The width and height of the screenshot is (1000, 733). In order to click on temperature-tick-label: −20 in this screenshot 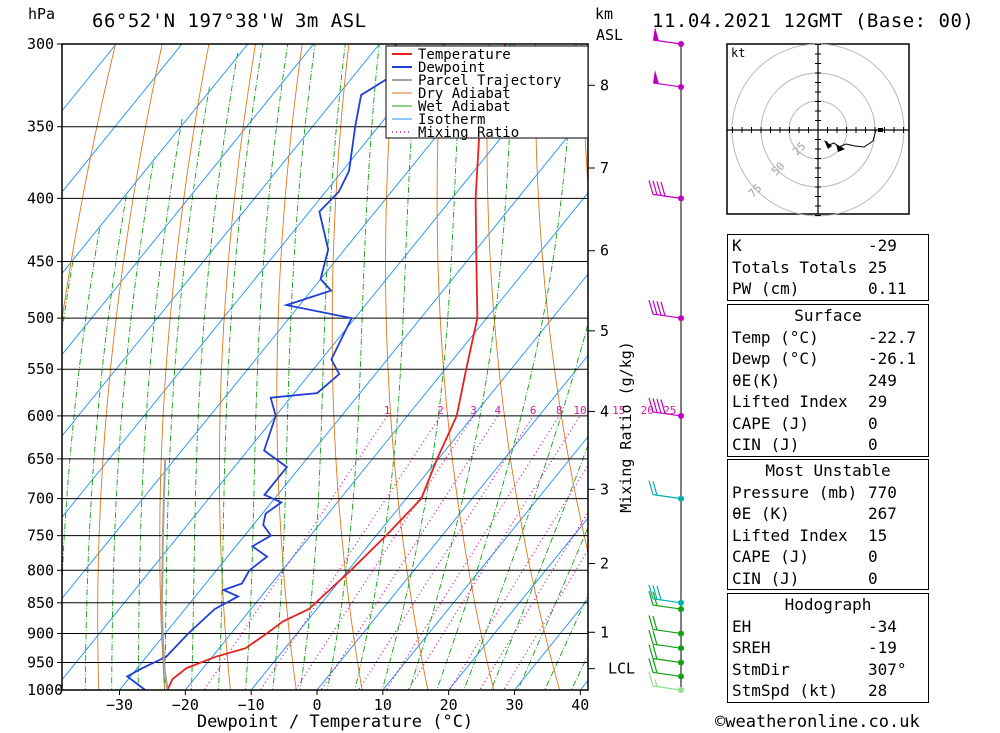, I will do `click(185, 705)`.